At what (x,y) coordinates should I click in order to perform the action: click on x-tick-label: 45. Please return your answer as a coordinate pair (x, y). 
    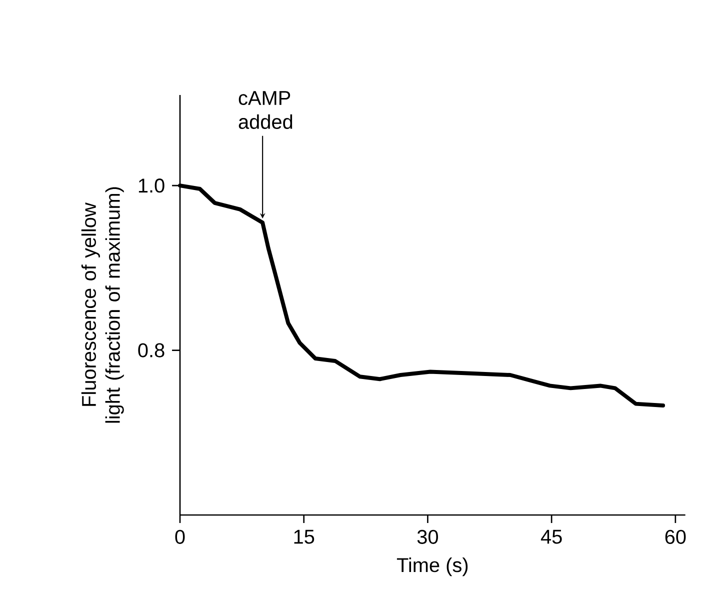
    Looking at the image, I should click on (551, 537).